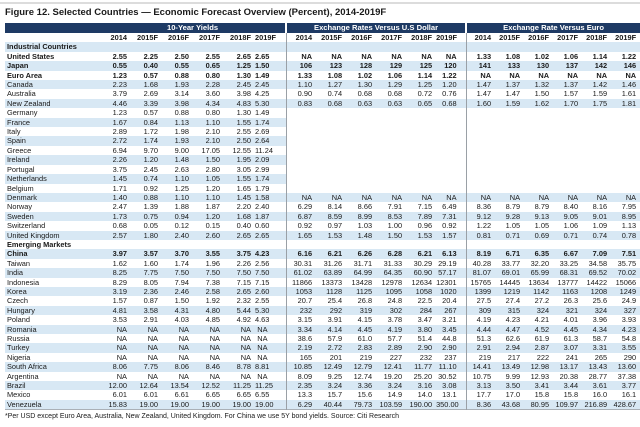 This screenshot has width=640, height=427. What do you see at coordinates (630, 357) in the screenshot?
I see `euro-cell: 290` at bounding box center [630, 357].